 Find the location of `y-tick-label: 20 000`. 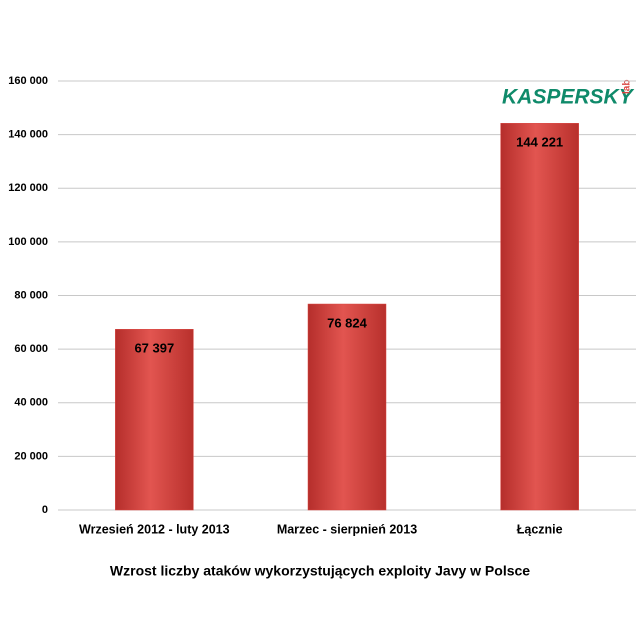

y-tick-label: 20 000 is located at coordinates (31, 456).